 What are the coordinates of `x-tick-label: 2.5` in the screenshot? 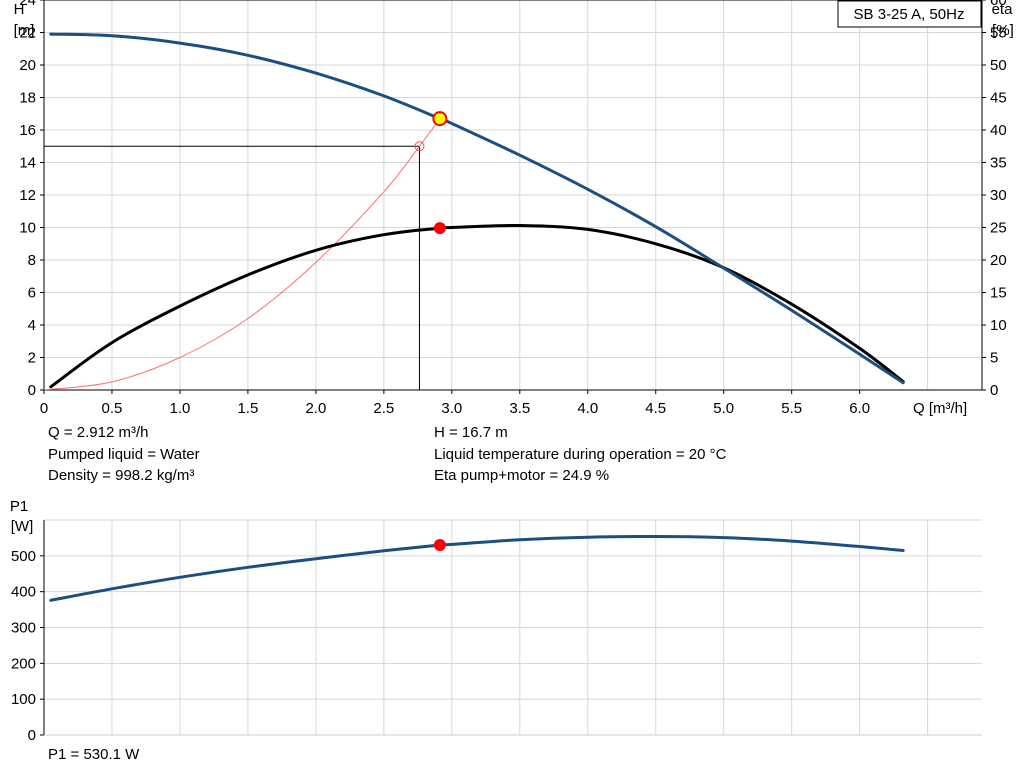 It's located at (383, 408).